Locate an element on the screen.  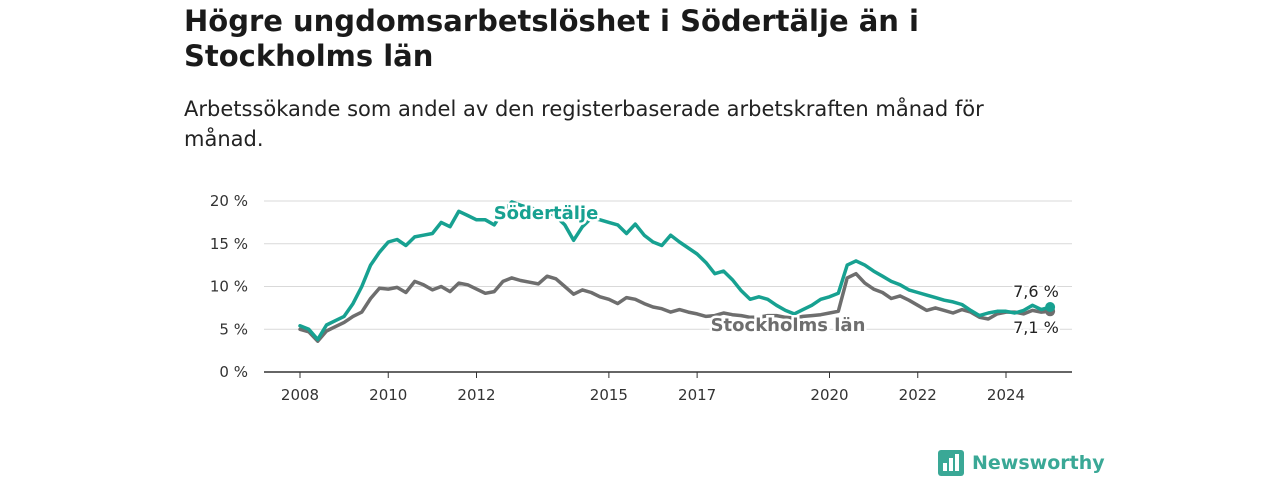
y-axis-ticks: 0 % 5 % 10 % 15 % 20 % is located at coordinates (229, 286).